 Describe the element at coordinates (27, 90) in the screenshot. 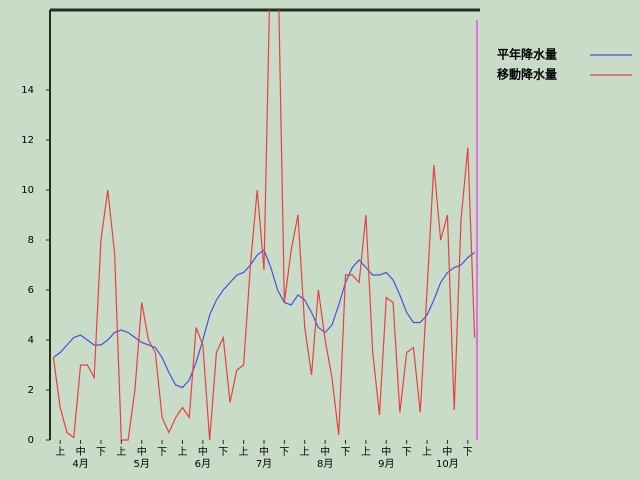

I see `y-tick-label: 14` at that location.